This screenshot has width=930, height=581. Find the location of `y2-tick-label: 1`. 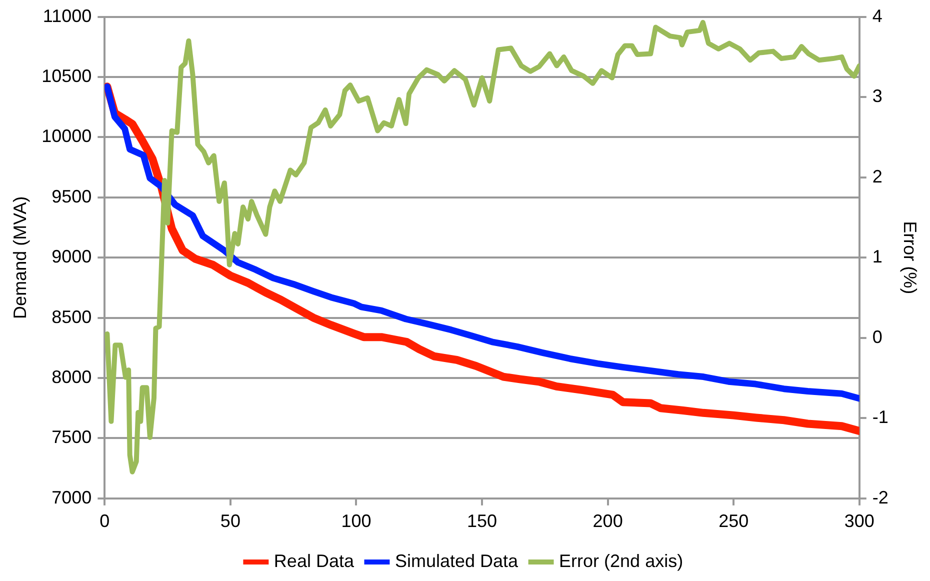

y2-tick-label: 1 is located at coordinates (877, 256).